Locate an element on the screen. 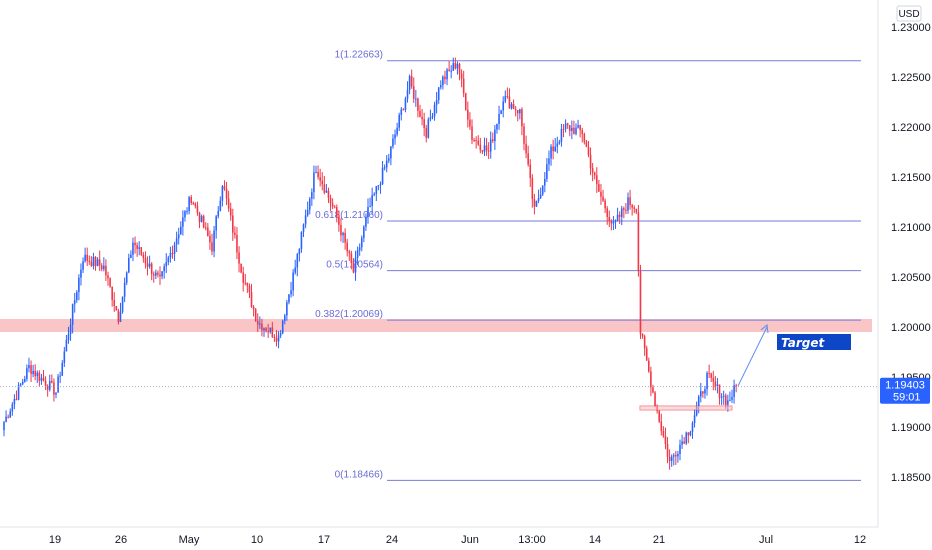  x-tick-label-7: 13:00 is located at coordinates (532, 540).